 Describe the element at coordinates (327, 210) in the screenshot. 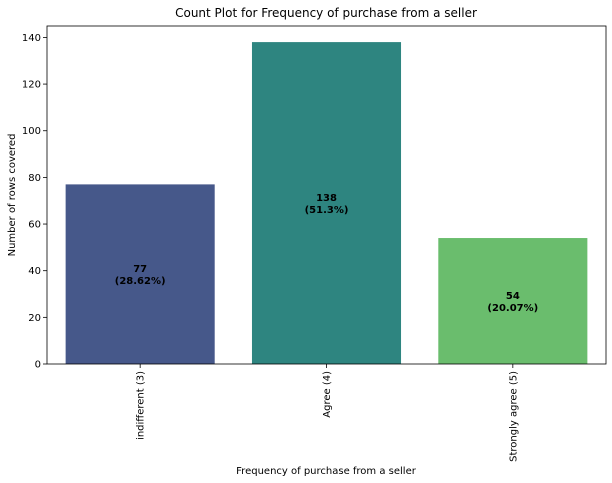

I see `bar-percent-label-1: (51.3%)` at that location.